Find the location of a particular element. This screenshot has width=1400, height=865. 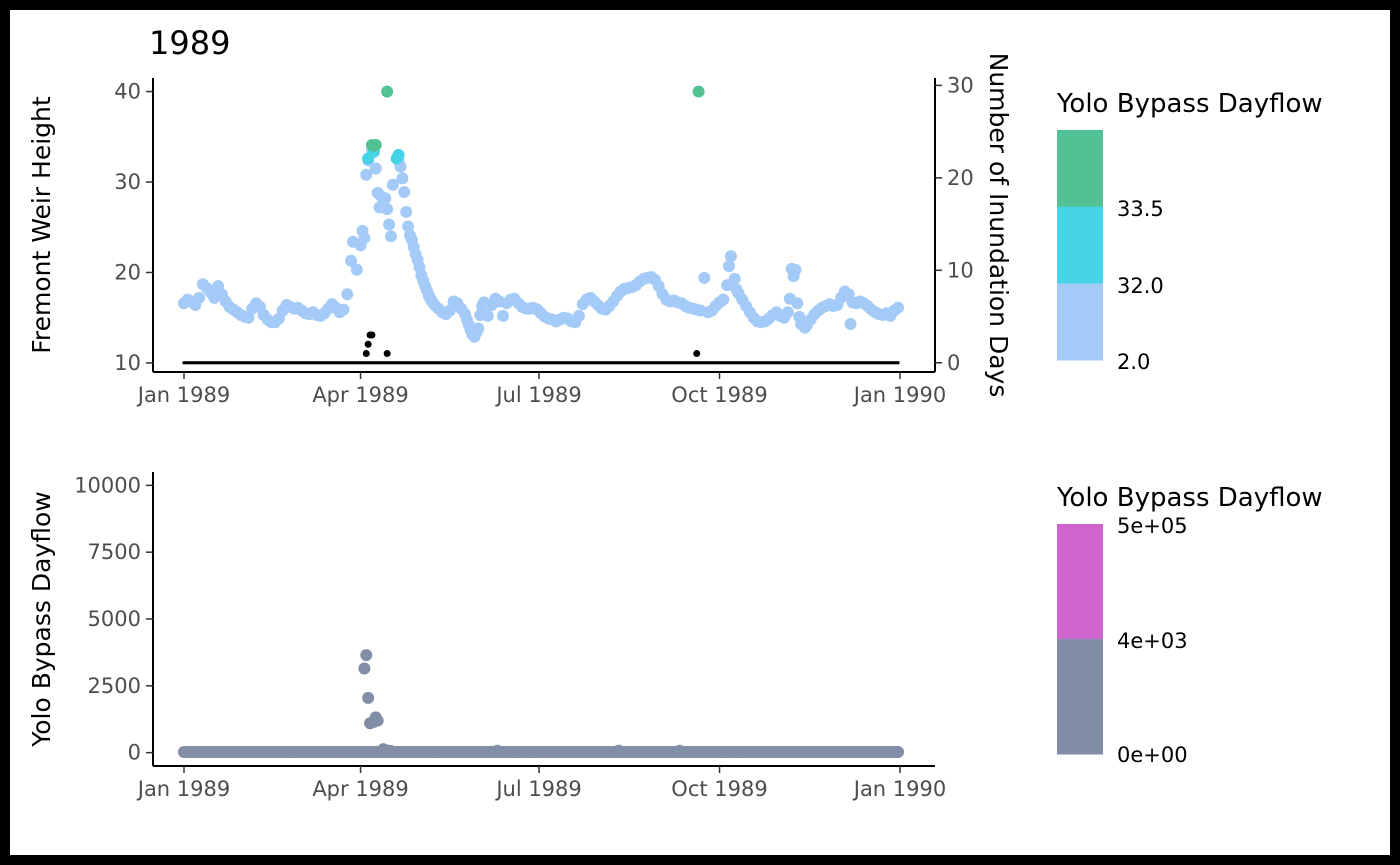

legend-label: 32.0 is located at coordinates (1140, 286).